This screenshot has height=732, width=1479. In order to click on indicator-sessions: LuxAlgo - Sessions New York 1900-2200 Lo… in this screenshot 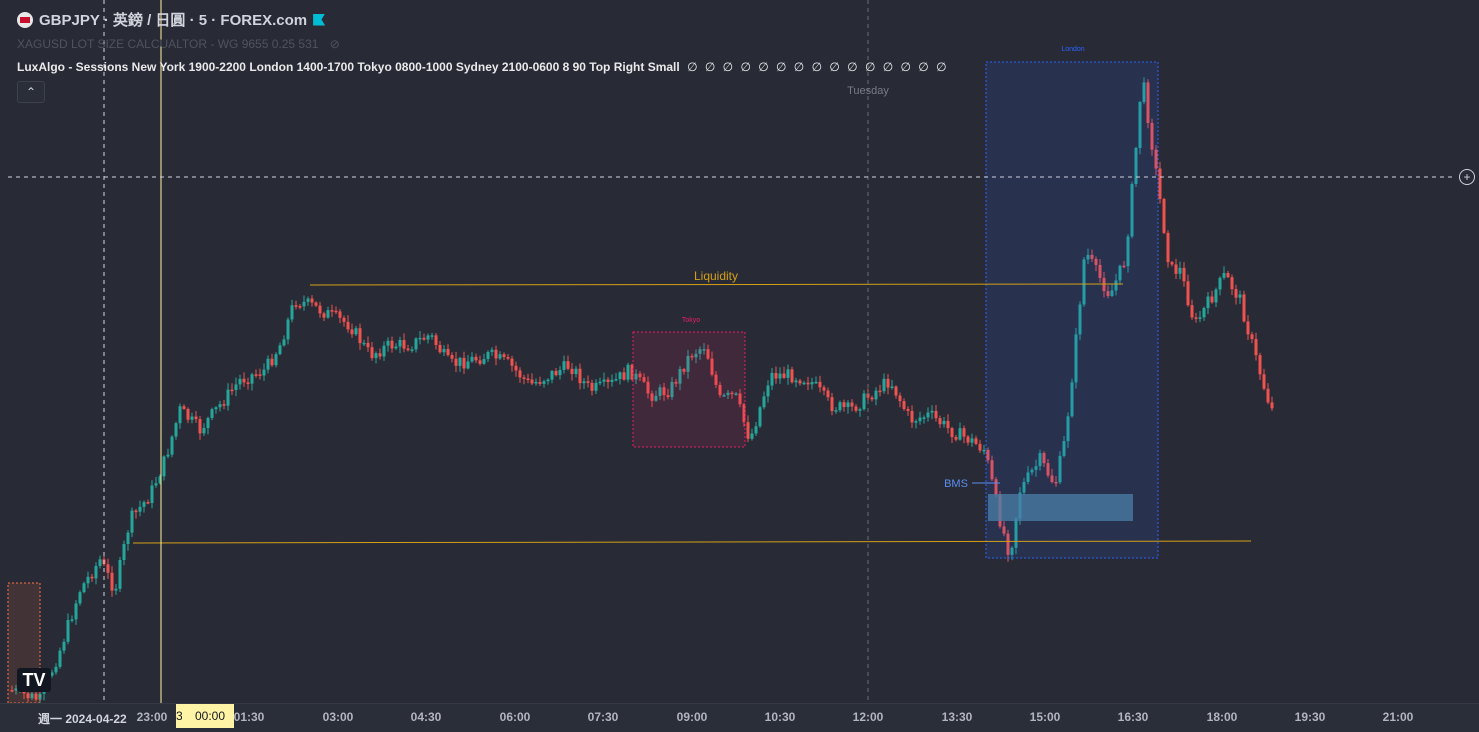, I will do `click(483, 67)`.